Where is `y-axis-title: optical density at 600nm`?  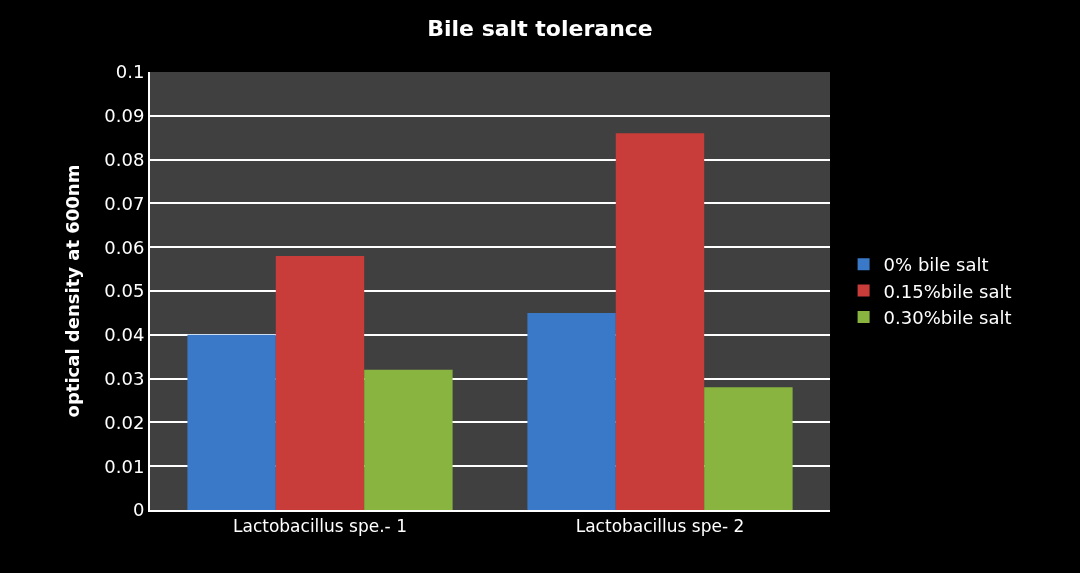
y-axis-title: optical density at 600nm is located at coordinates (73, 291).